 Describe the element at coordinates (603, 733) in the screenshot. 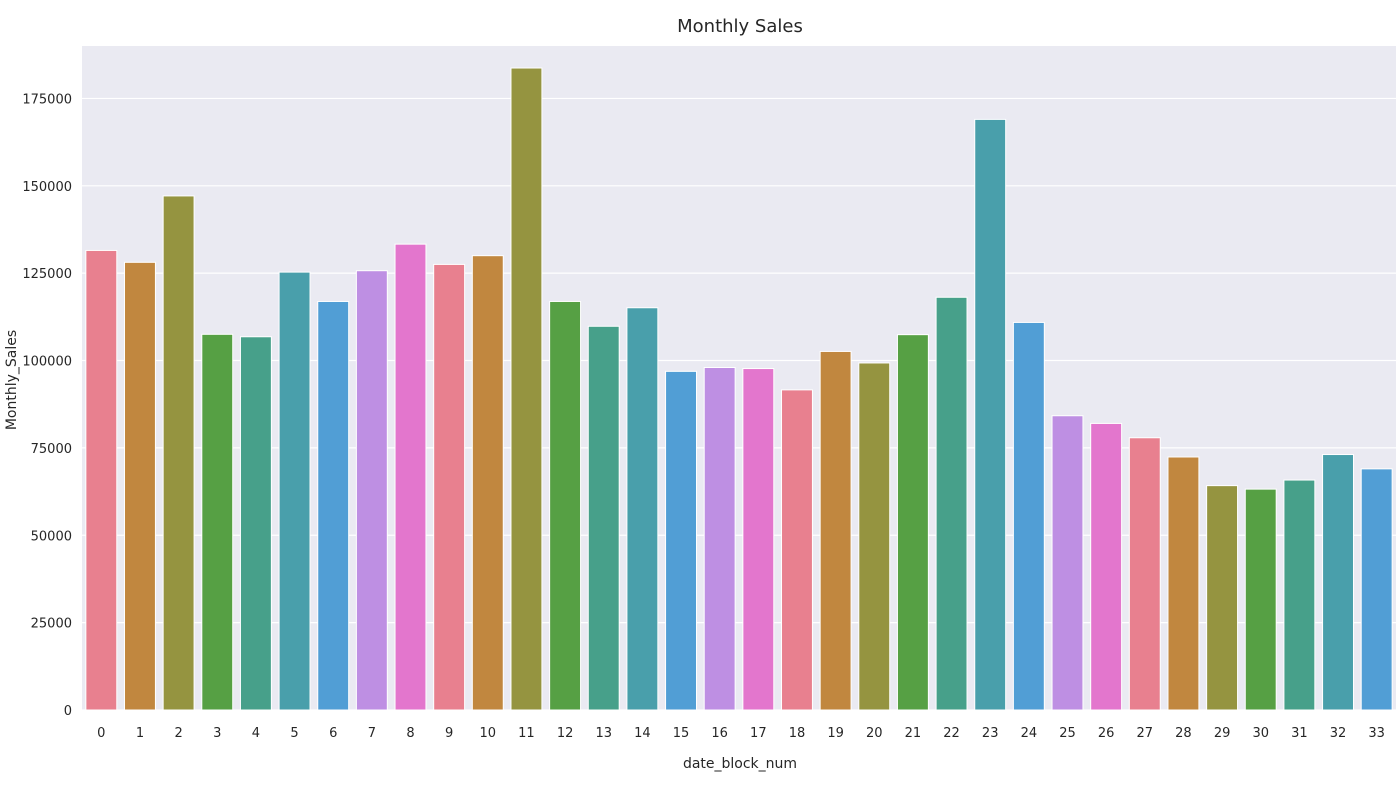

I see `x-tick-label: 13` at that location.